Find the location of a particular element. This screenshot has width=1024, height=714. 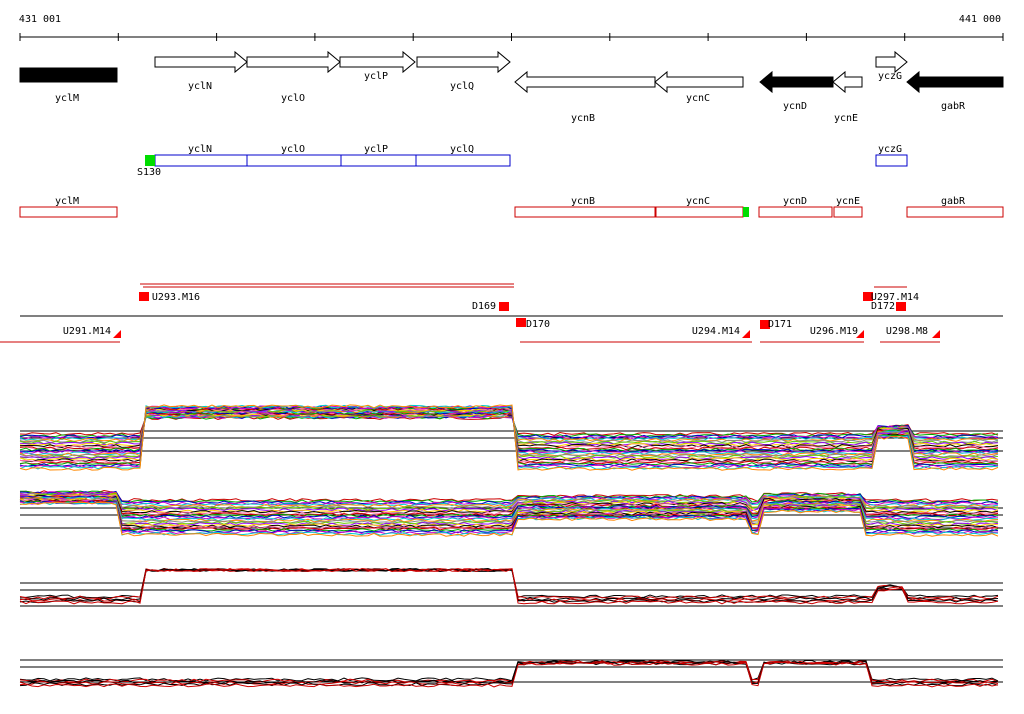

gene-label: ycnD is located at coordinates (795, 106).